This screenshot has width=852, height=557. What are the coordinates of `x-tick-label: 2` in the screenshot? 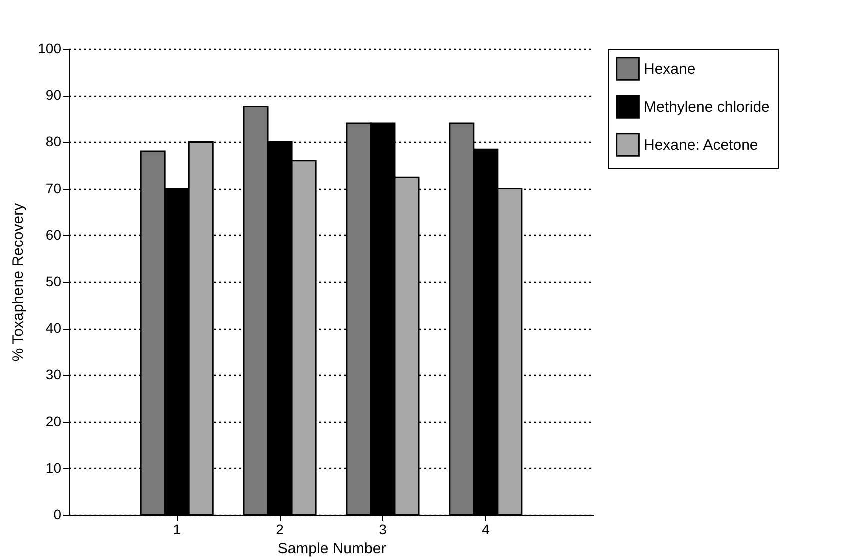 It's located at (280, 530).